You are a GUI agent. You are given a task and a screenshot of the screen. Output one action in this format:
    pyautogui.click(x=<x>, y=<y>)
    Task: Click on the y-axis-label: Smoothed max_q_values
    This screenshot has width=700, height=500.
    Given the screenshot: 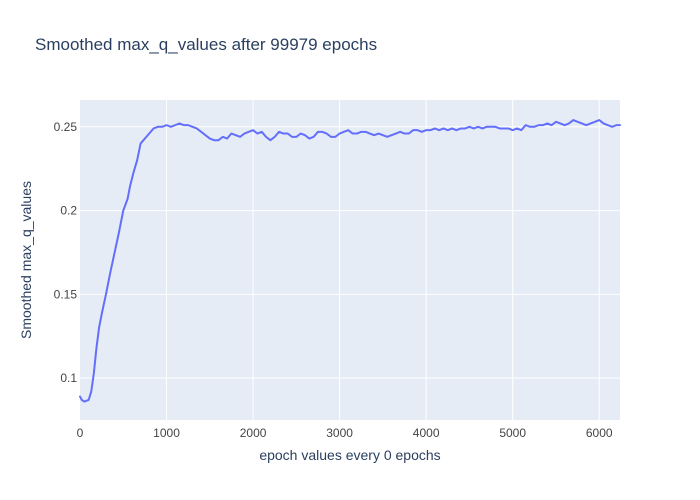 What is the action you would take?
    pyautogui.click(x=26, y=260)
    